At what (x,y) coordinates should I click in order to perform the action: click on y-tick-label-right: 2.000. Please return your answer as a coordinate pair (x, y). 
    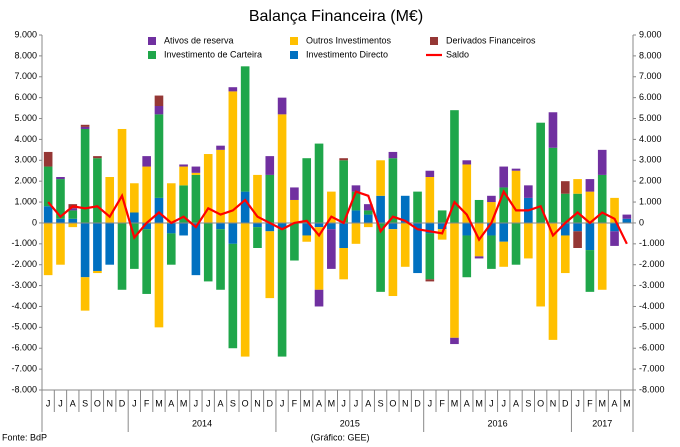
    Looking at the image, I should click on (650, 181).